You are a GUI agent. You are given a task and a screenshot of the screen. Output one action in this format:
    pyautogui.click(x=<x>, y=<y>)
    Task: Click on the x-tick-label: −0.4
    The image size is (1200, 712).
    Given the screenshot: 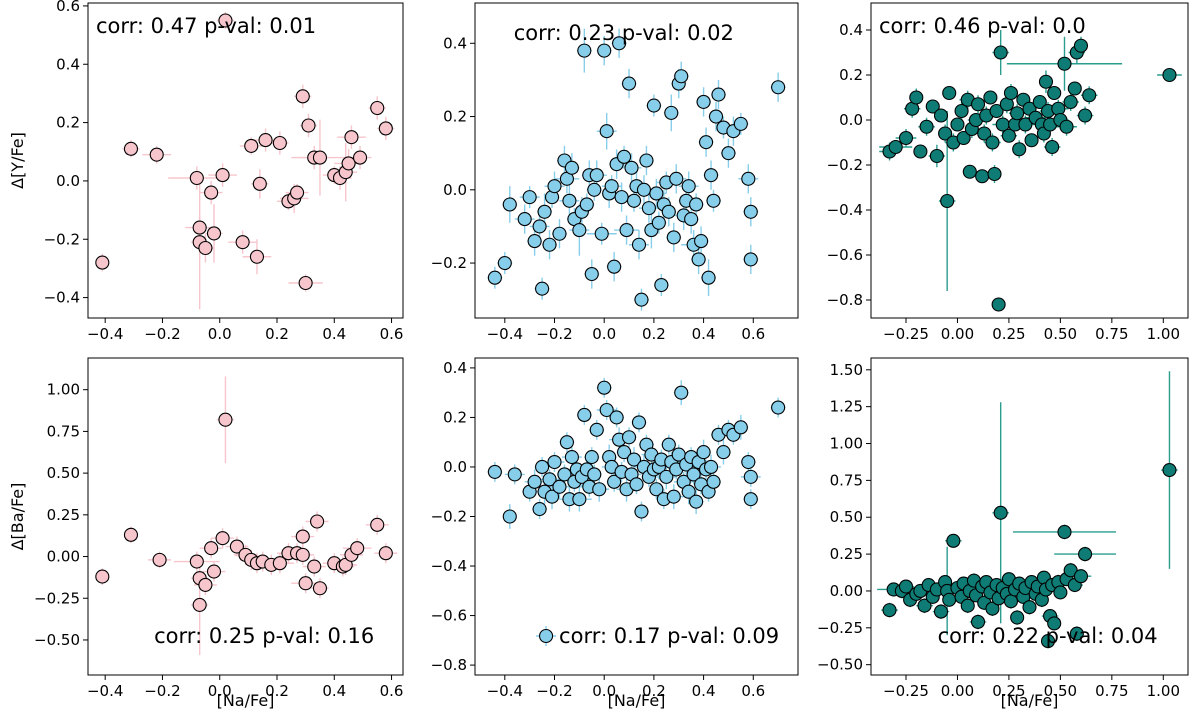 What is the action you would take?
    pyautogui.click(x=505, y=691)
    